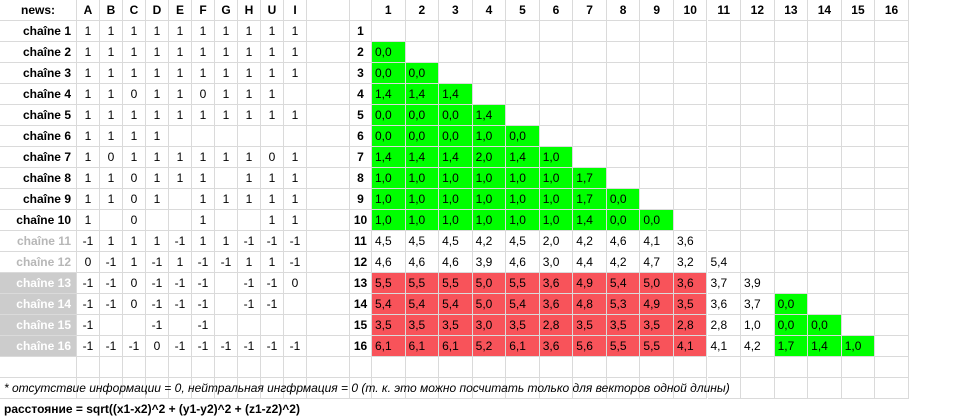 This screenshot has width=969, height=420. Describe the element at coordinates (361, 178) in the screenshot. I see `matrix-row-header-8: 8` at that location.